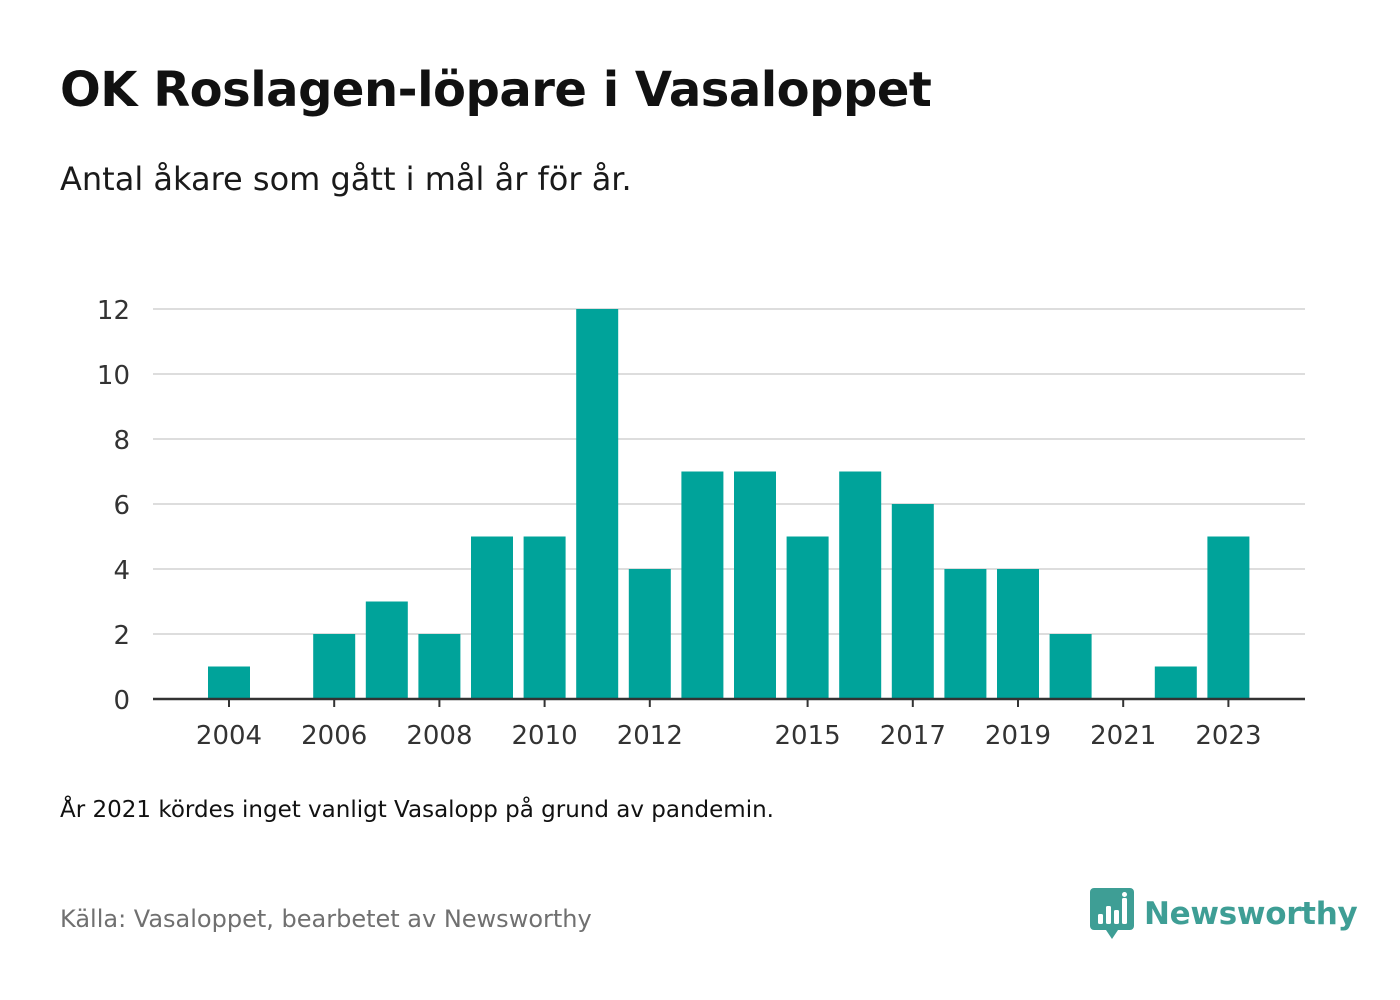 The image size is (1400, 1000). Describe the element at coordinates (121, 636) in the screenshot. I see `y-tick-label: 2` at that location.